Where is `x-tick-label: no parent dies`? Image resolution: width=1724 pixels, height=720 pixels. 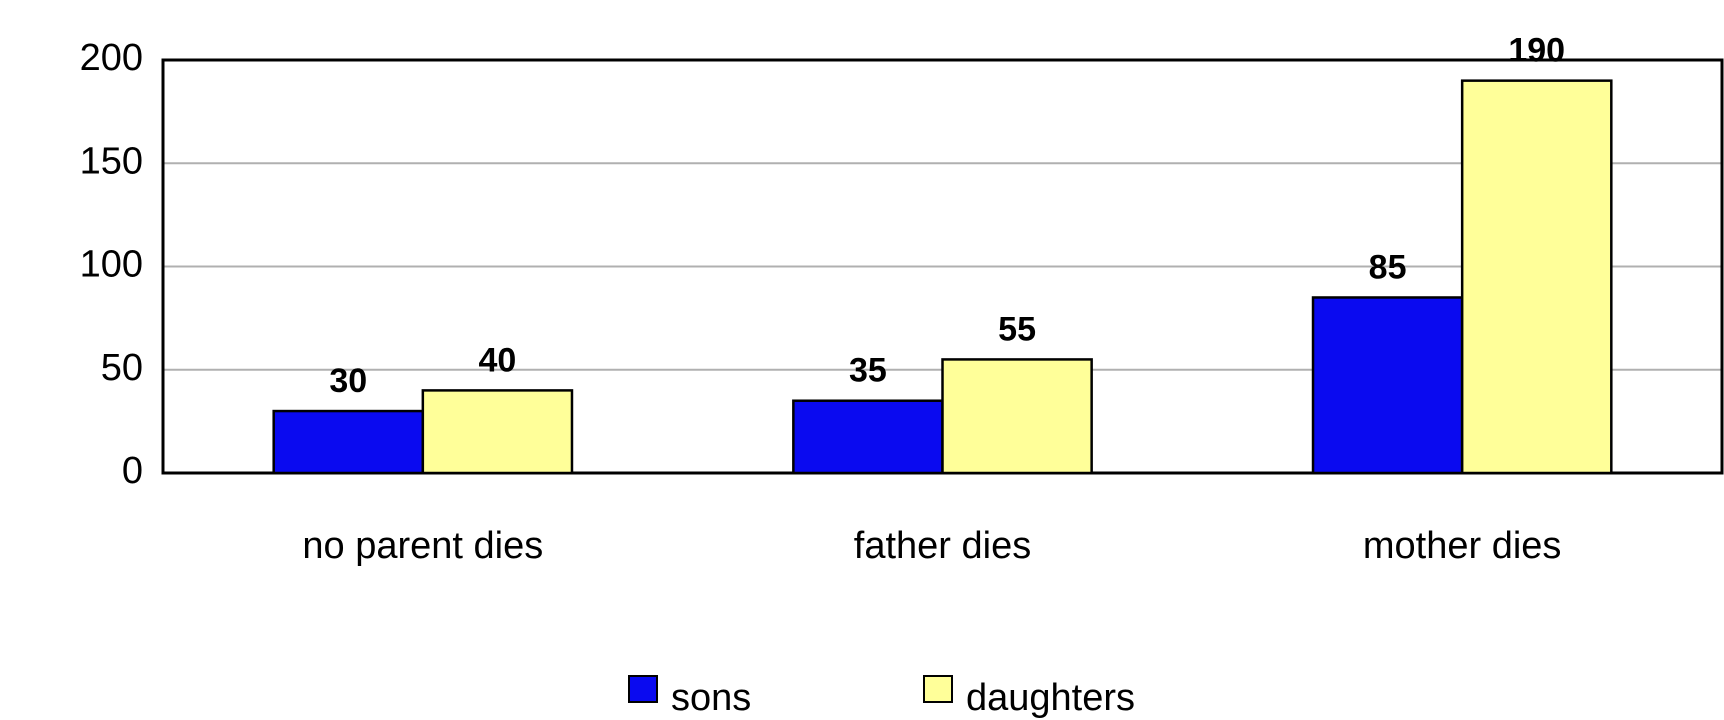
x-tick-label: no parent dies is located at coordinates (422, 546).